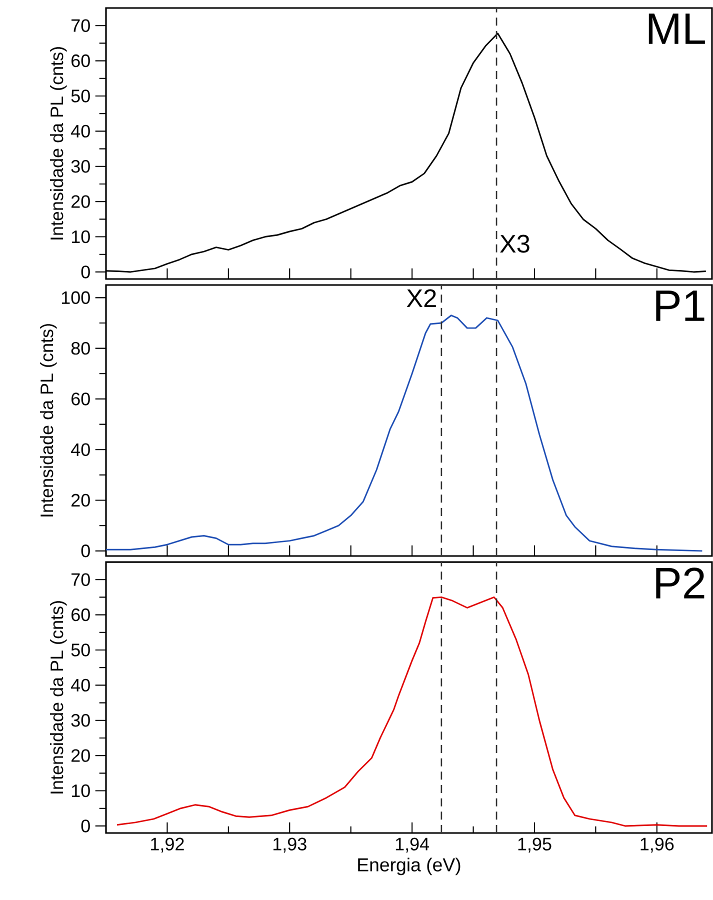 The image size is (713, 900). What do you see at coordinates (167, 845) in the screenshot?
I see `x-tick-label: 1,92` at bounding box center [167, 845].